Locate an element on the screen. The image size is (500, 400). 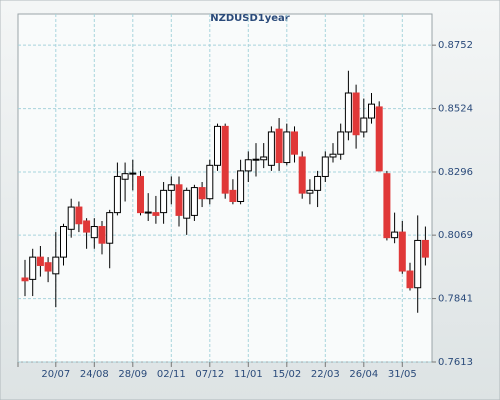
x-tick-label: 28/09 is located at coordinates (132, 374).